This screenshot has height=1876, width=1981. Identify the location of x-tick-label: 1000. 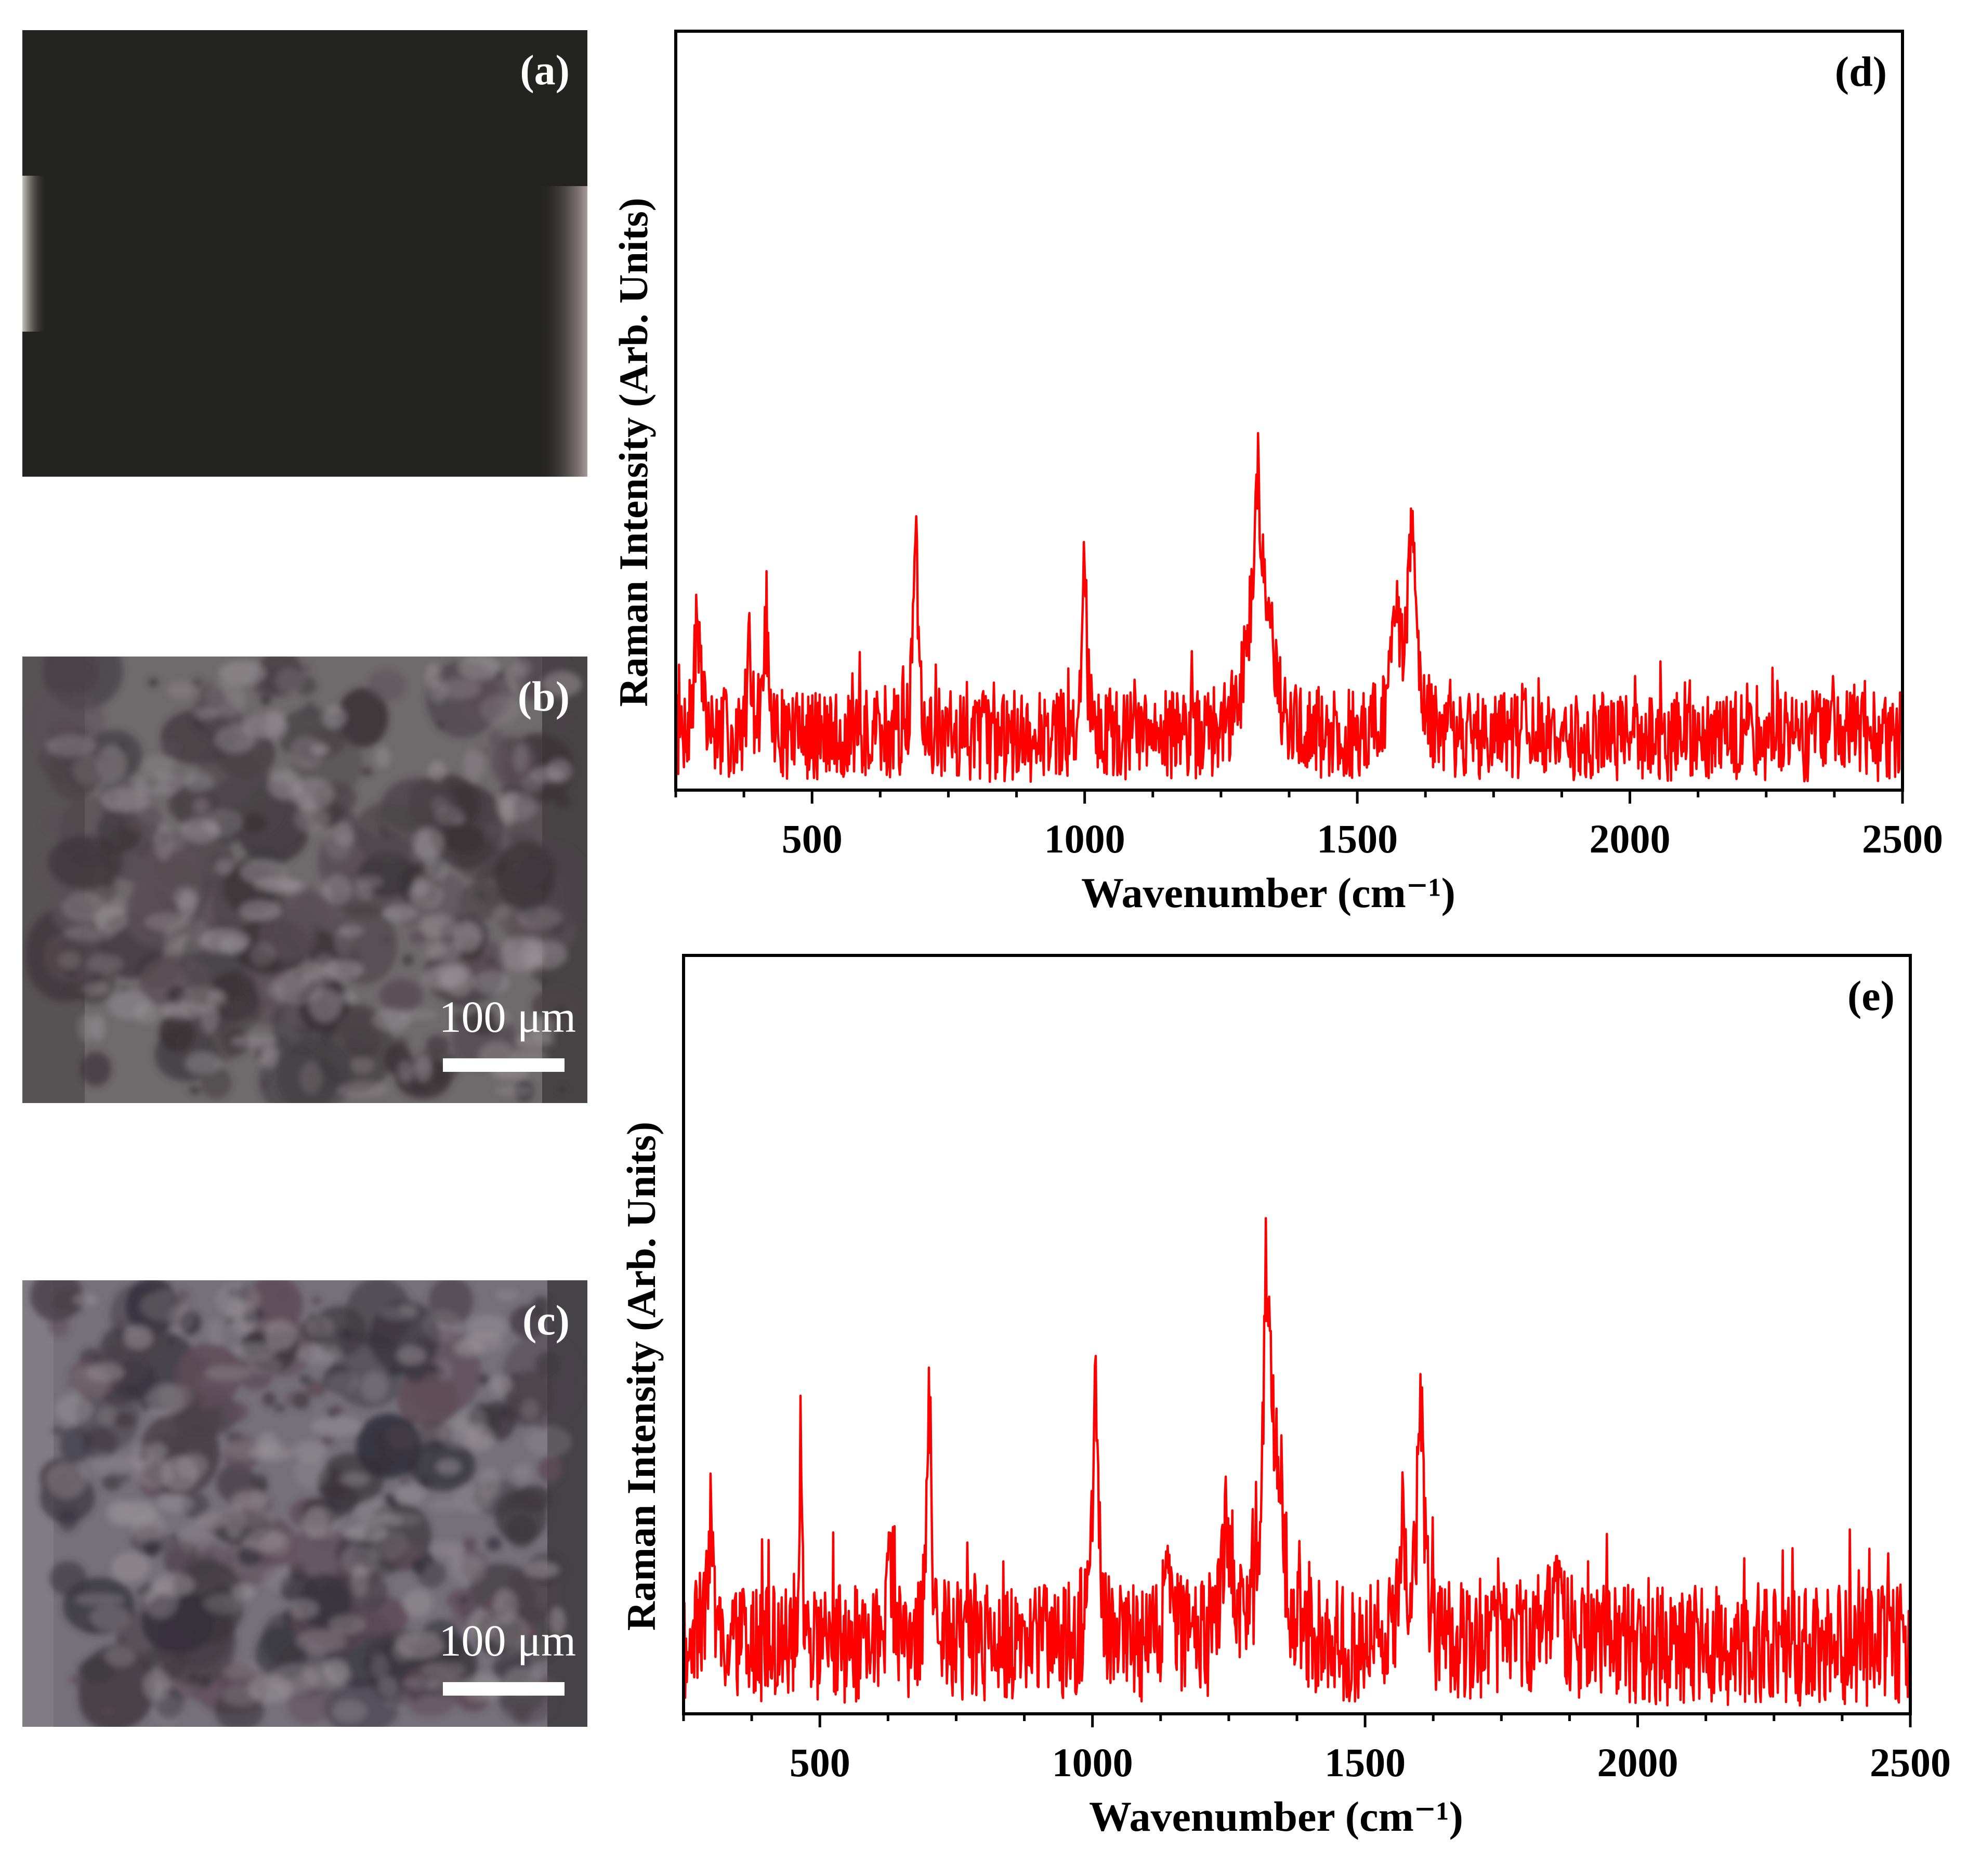
(1092, 1762).